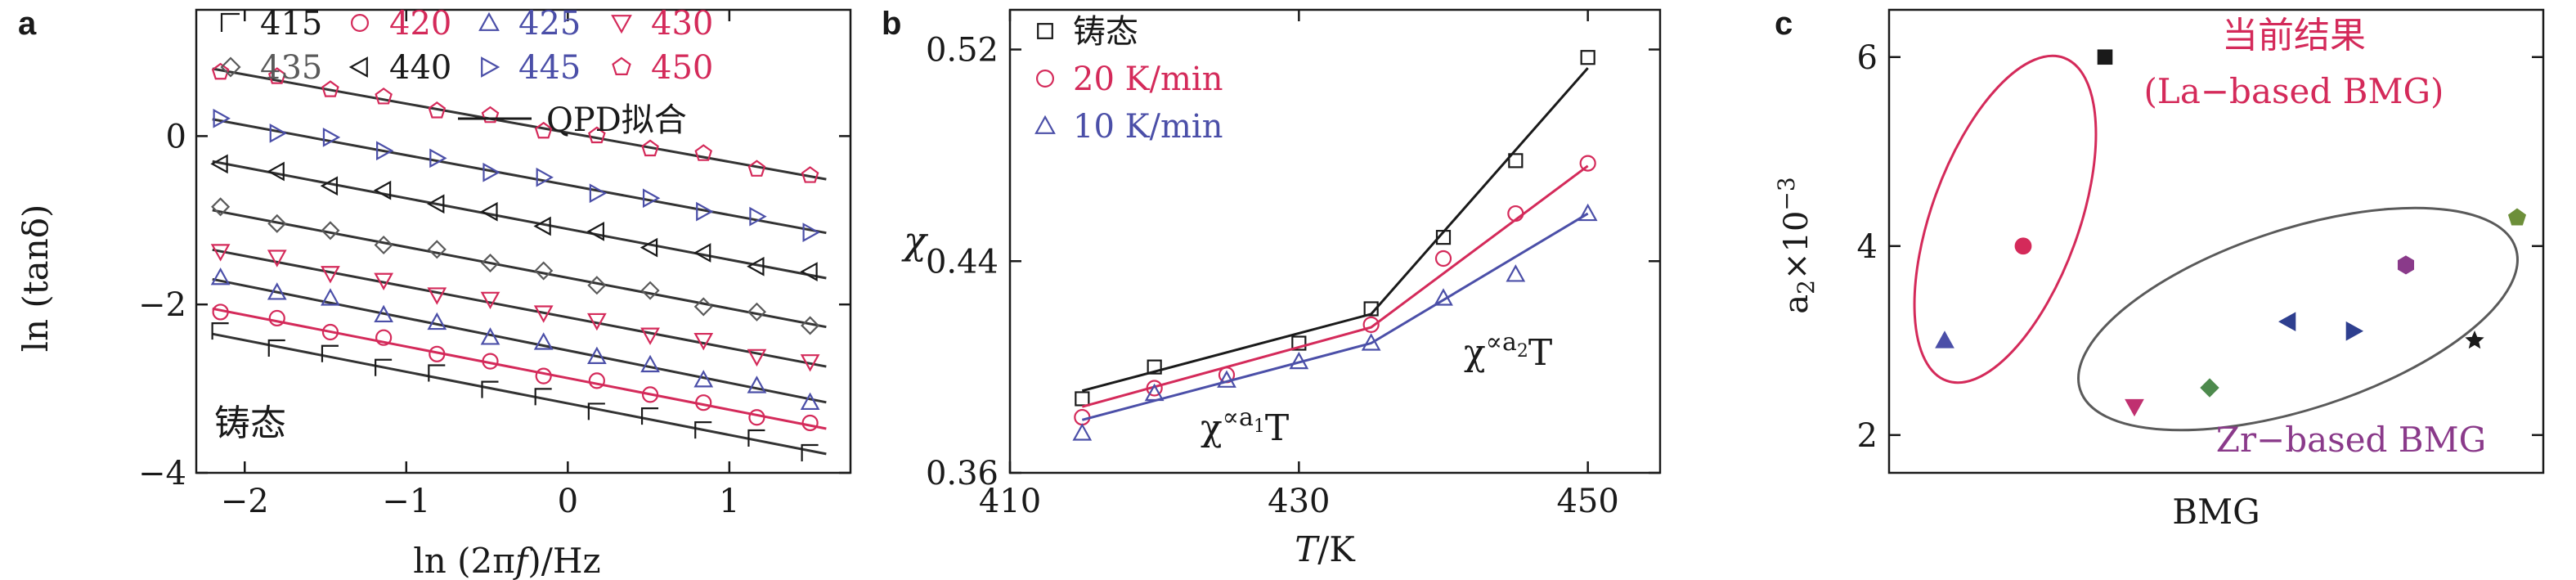 Image resolution: width=2576 pixels, height=580 pixels. What do you see at coordinates (2351, 440) in the screenshot?
I see `panel-c-annotation-zr: Zr−based BMG` at bounding box center [2351, 440].